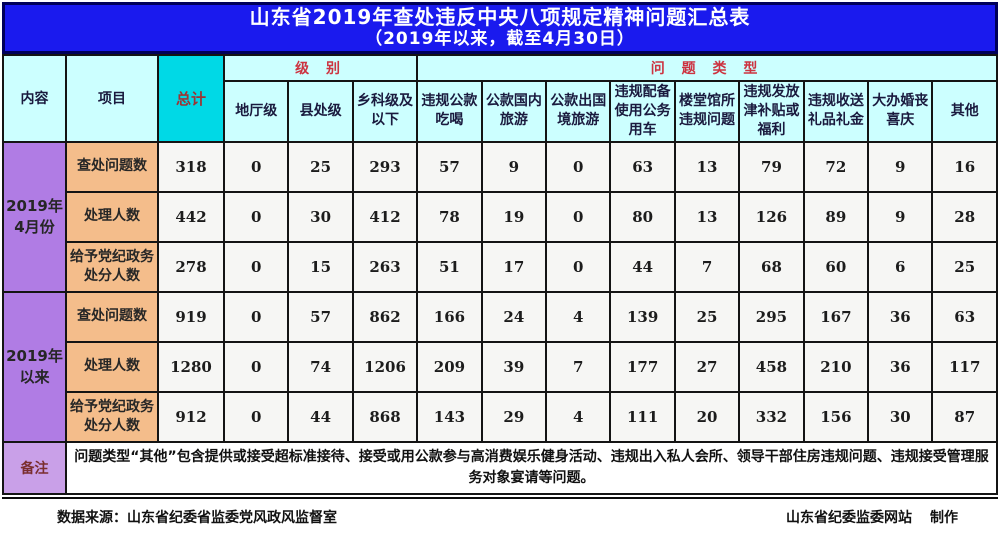 This screenshot has width=1000, height=535. What do you see at coordinates (642, 266) in the screenshot?
I see `data-cell: 44` at bounding box center [642, 266].